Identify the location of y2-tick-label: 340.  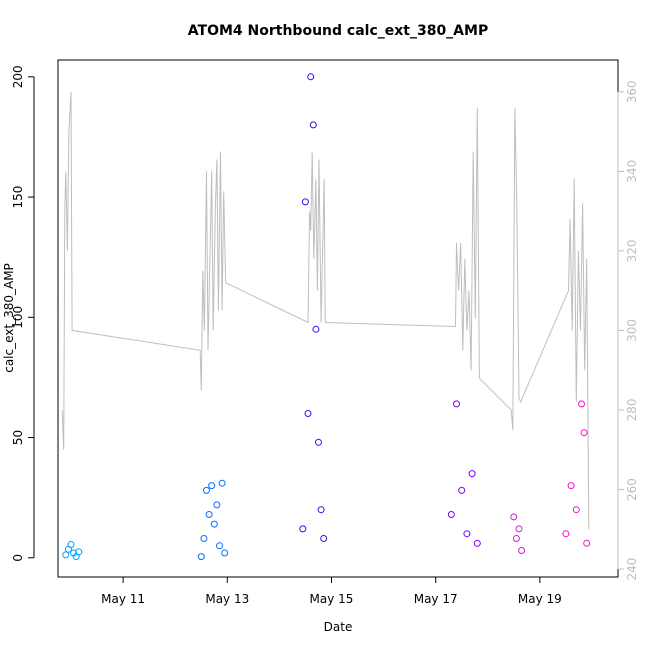
(632, 171).